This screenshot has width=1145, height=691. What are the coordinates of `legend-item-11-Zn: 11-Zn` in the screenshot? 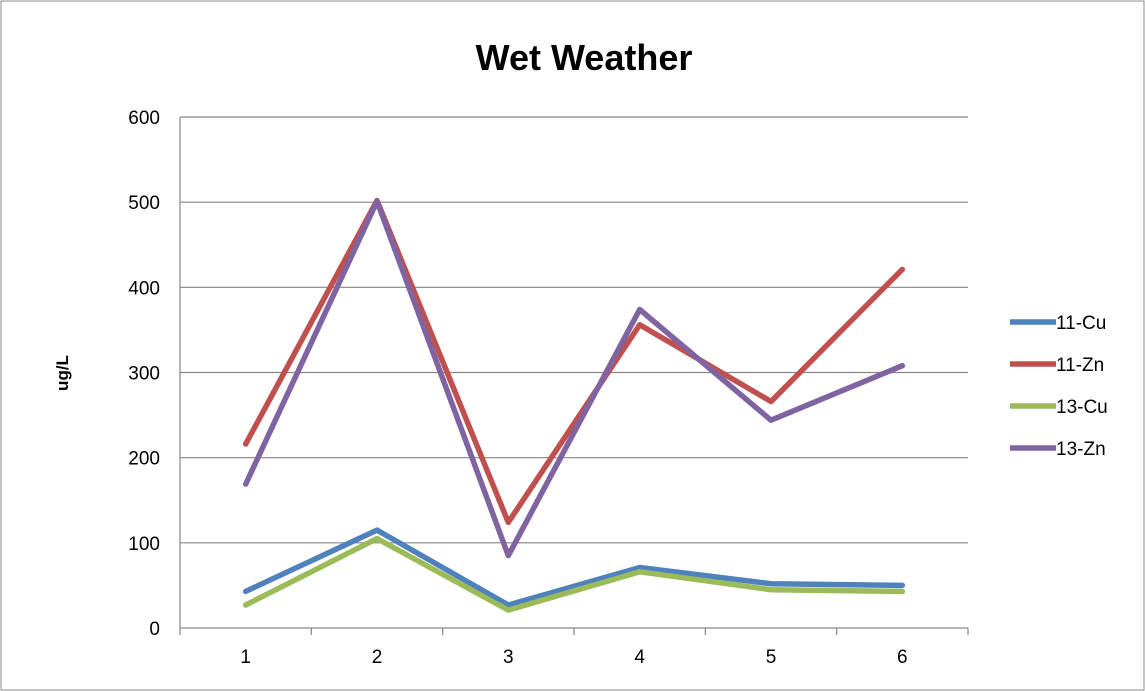 It's located at (1057, 365).